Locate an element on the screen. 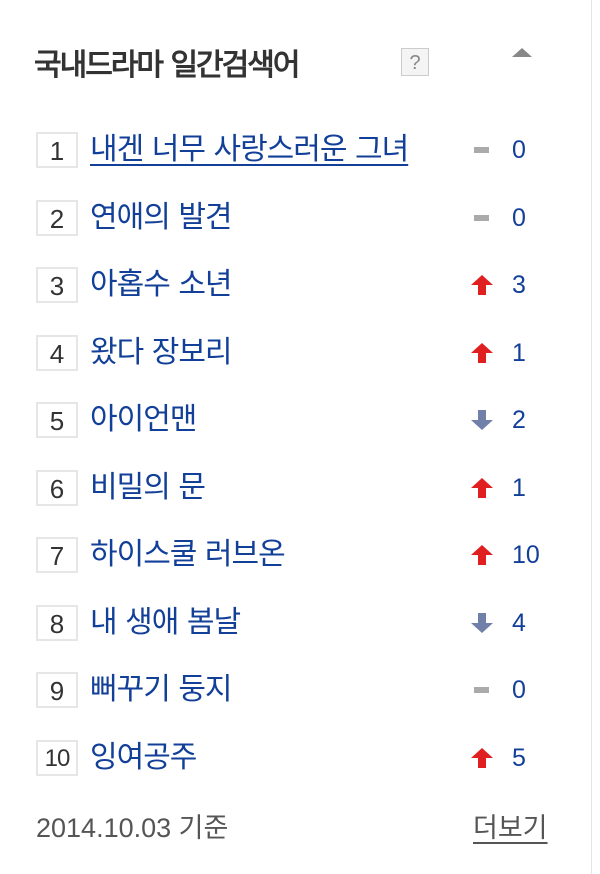  rank-badge: 3 is located at coordinates (57, 285).